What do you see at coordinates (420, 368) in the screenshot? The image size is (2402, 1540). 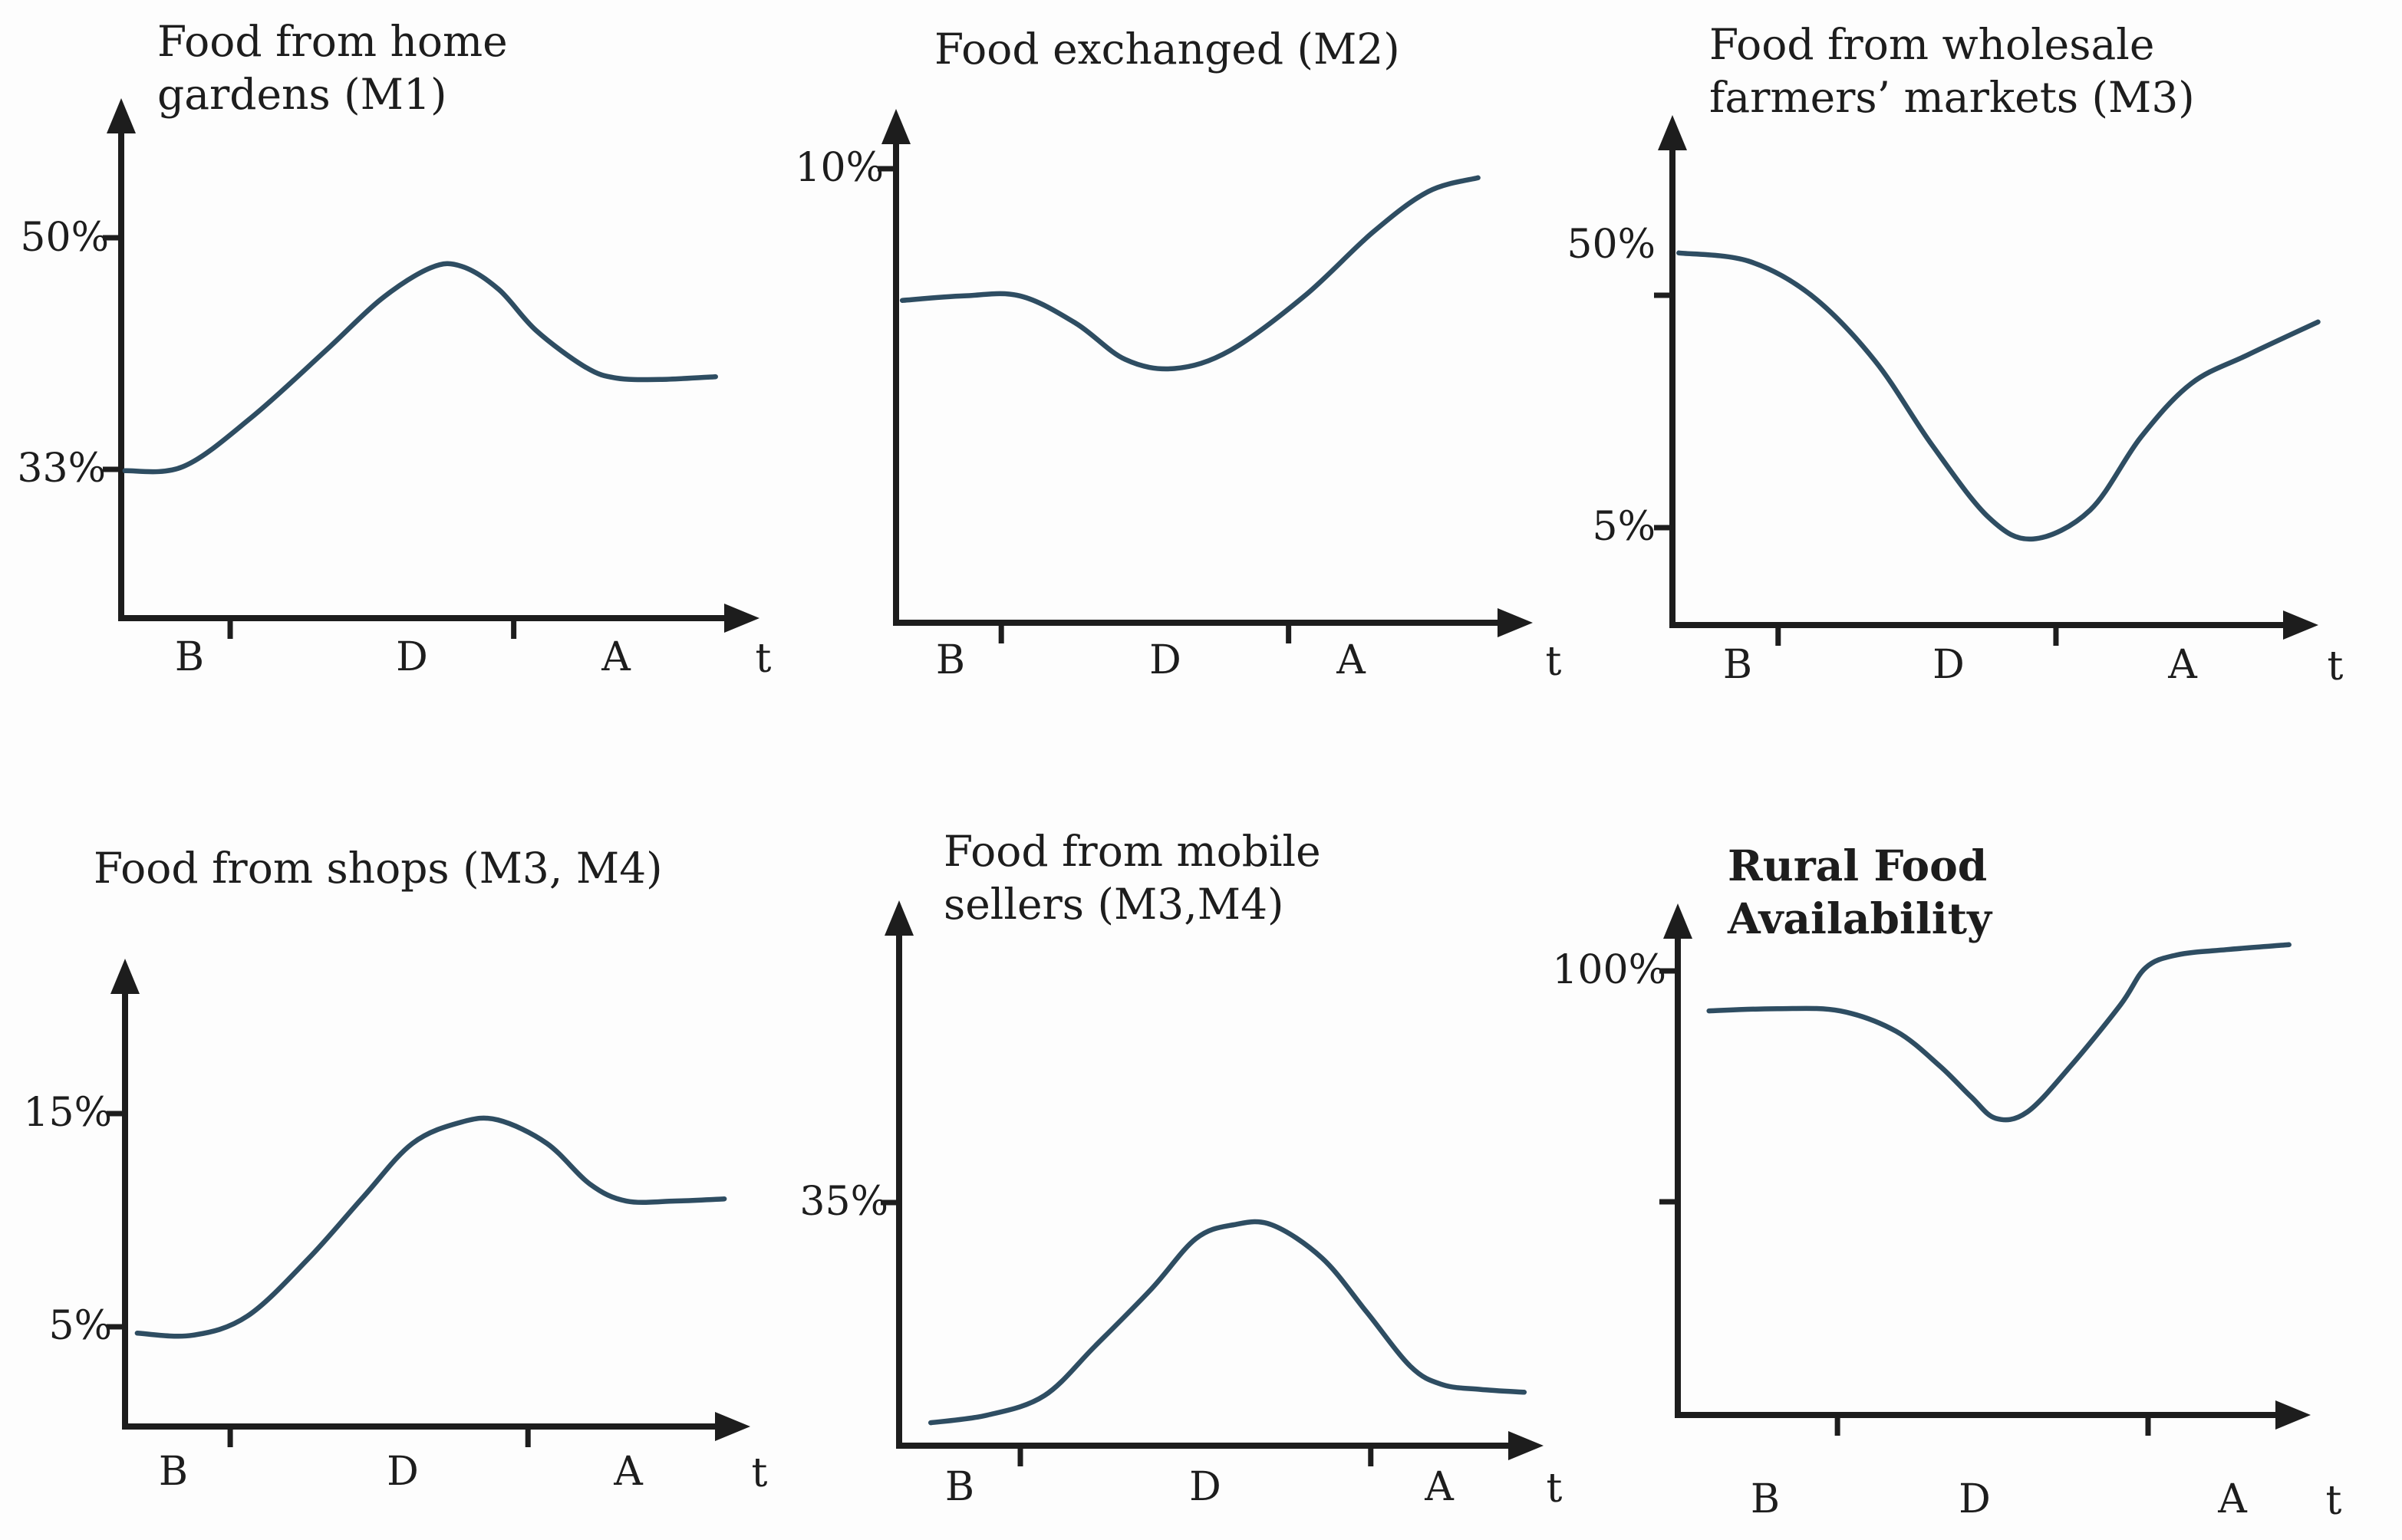 I see `home-gardens-curve` at bounding box center [420, 368].